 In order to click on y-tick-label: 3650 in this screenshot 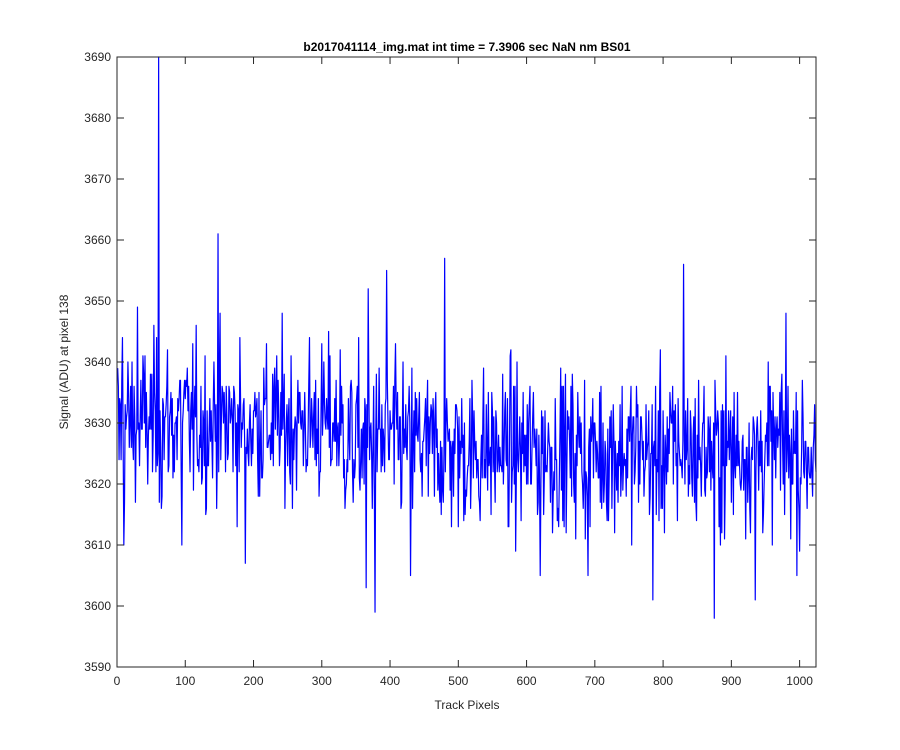, I will do `click(97, 301)`.